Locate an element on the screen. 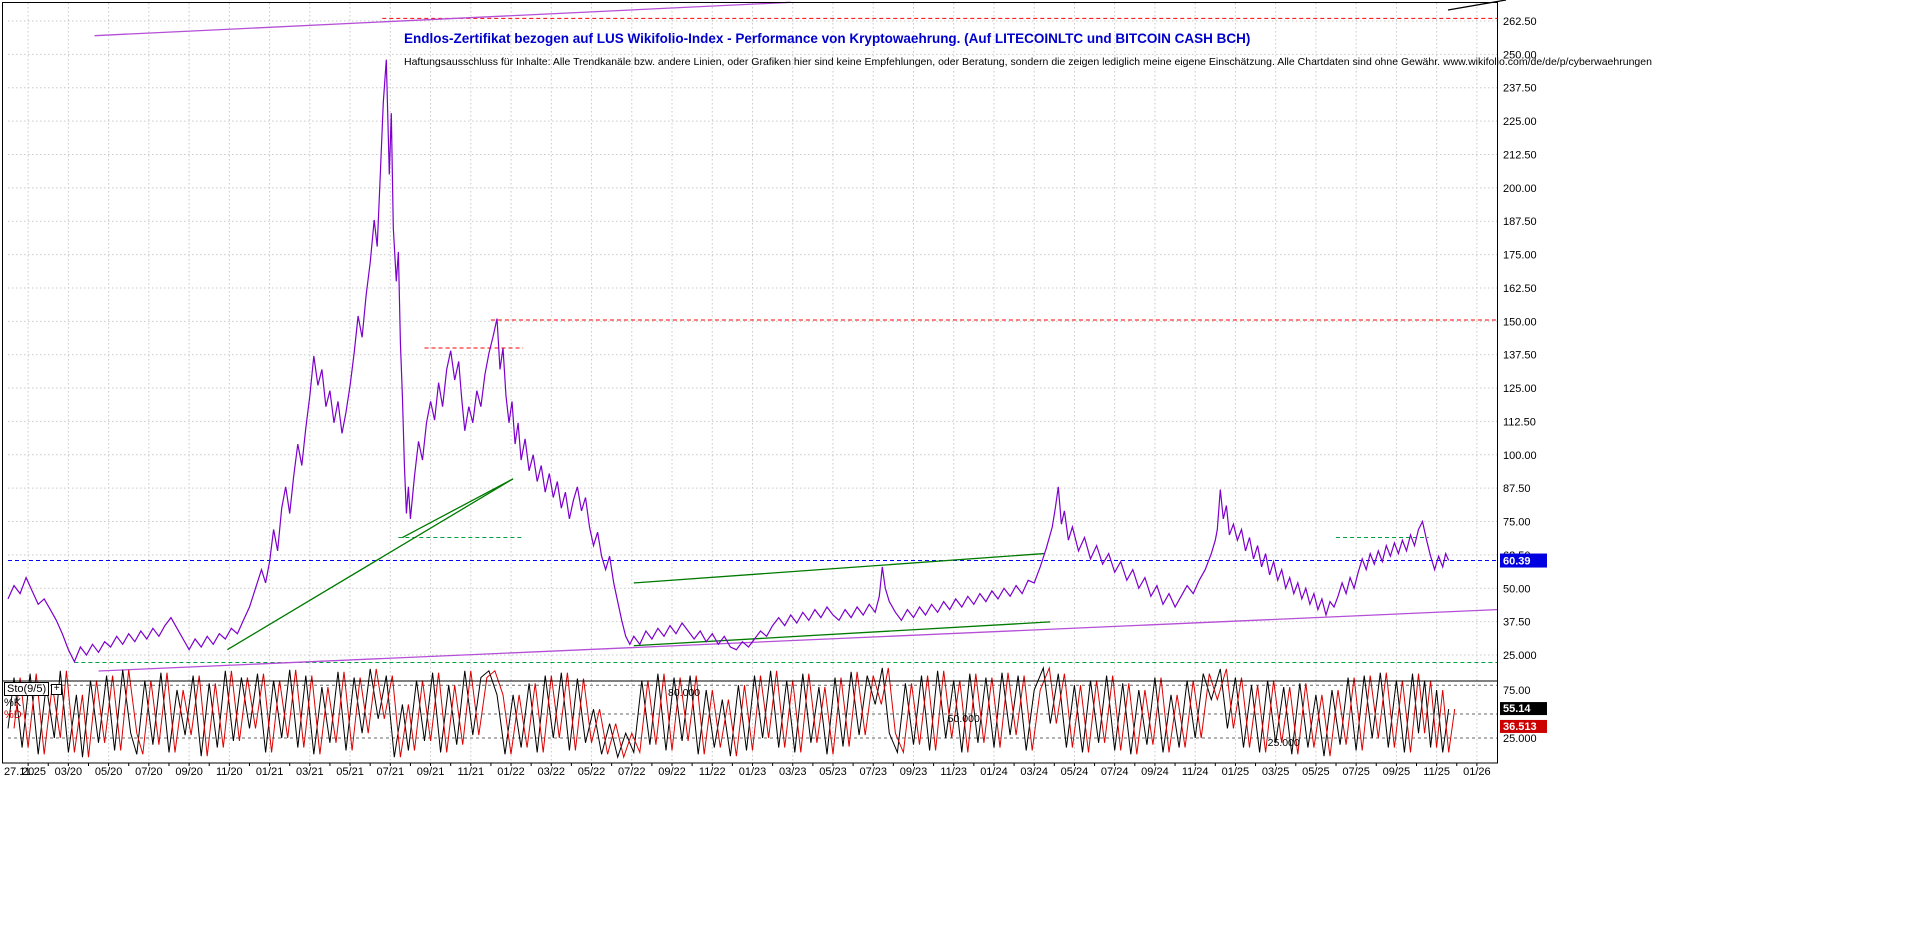 Image resolution: width=1916 pixels, height=948 pixels. y-axis-label: 87.50 is located at coordinates (1517, 489).